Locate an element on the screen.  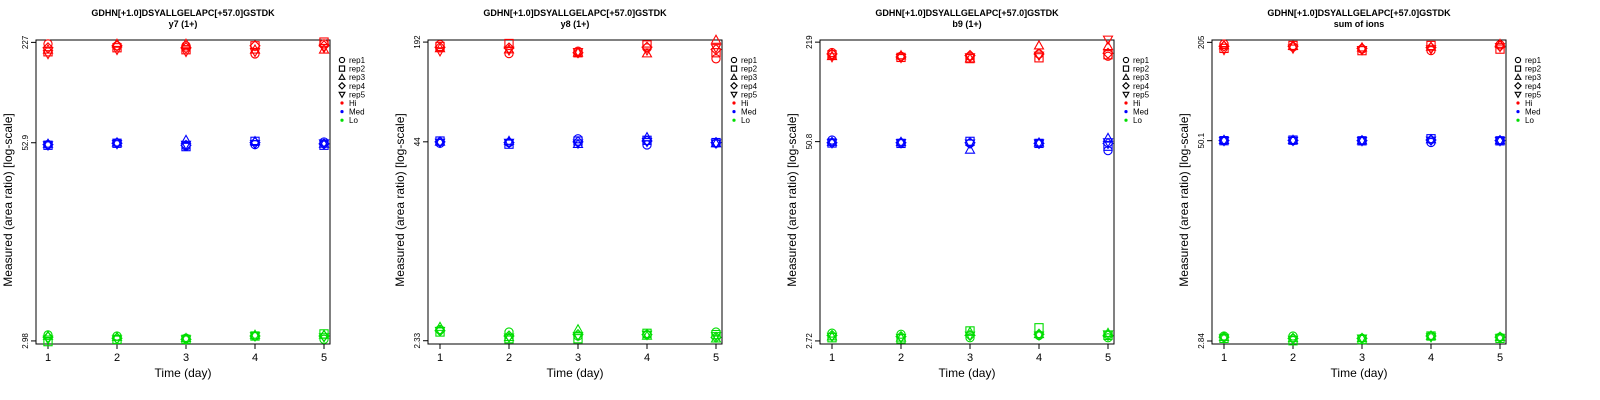
chart-title: GDHN[+1.0]DSYALLGELAPC[+57.0]GSTDK is located at coordinates (1359, 13).